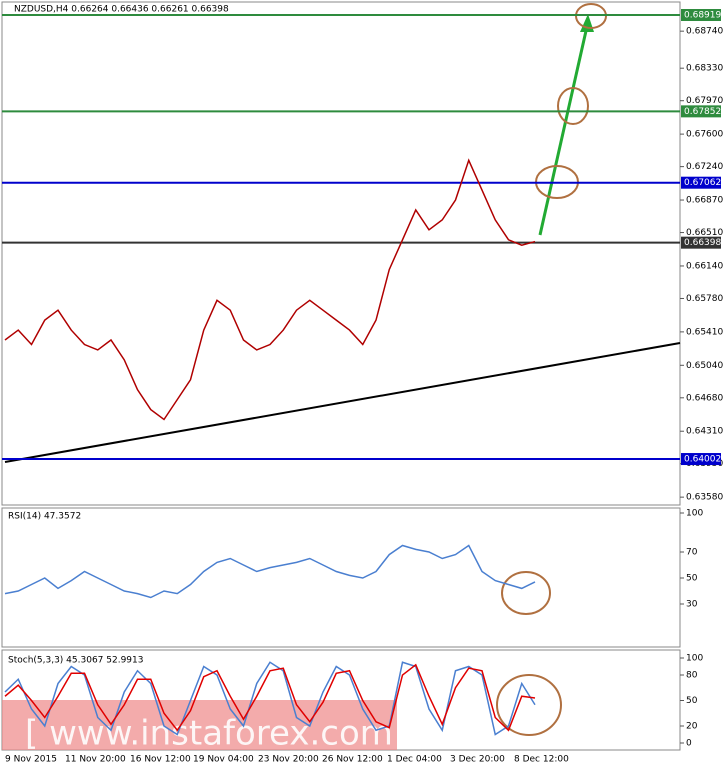  I want to click on y-tick-label: 30, so click(692, 605).